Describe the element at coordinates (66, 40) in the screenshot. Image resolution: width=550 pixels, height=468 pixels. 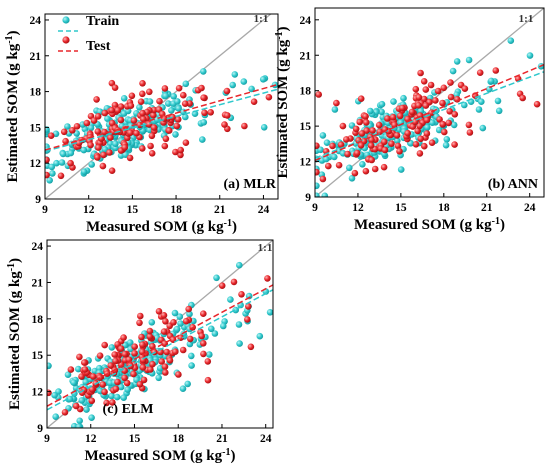
I see `legend-test-marker` at that location.